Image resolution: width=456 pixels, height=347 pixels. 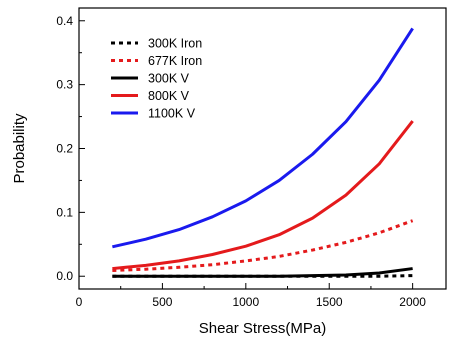 I want to click on legend: 300K Iron 677K Iron 300K V 800K V 1100K V, so click(x=156, y=79).